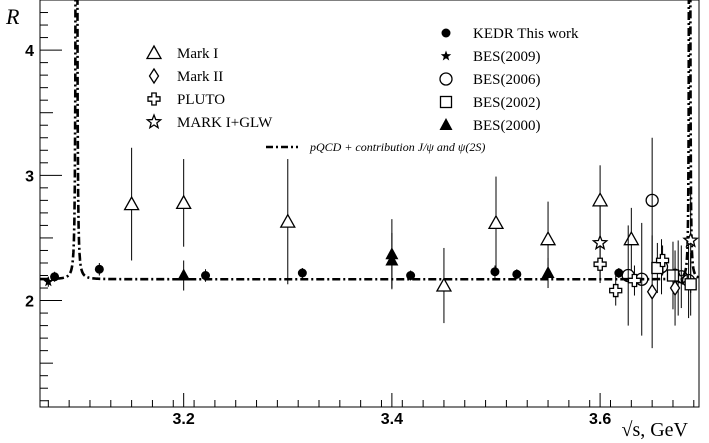  I want to click on series-bes-2002-, so click(674, 278).